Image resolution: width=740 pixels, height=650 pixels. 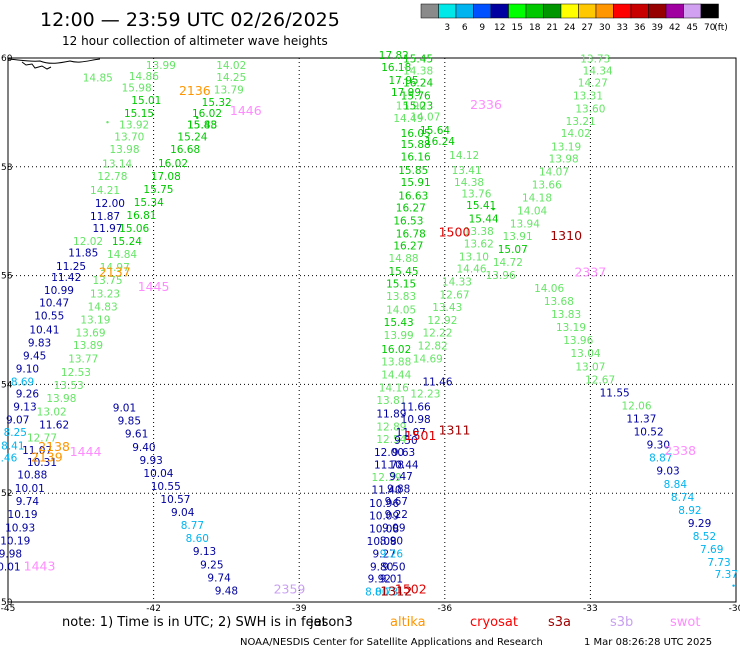 I want to click on data-label: 13.21, so click(x=581, y=122).